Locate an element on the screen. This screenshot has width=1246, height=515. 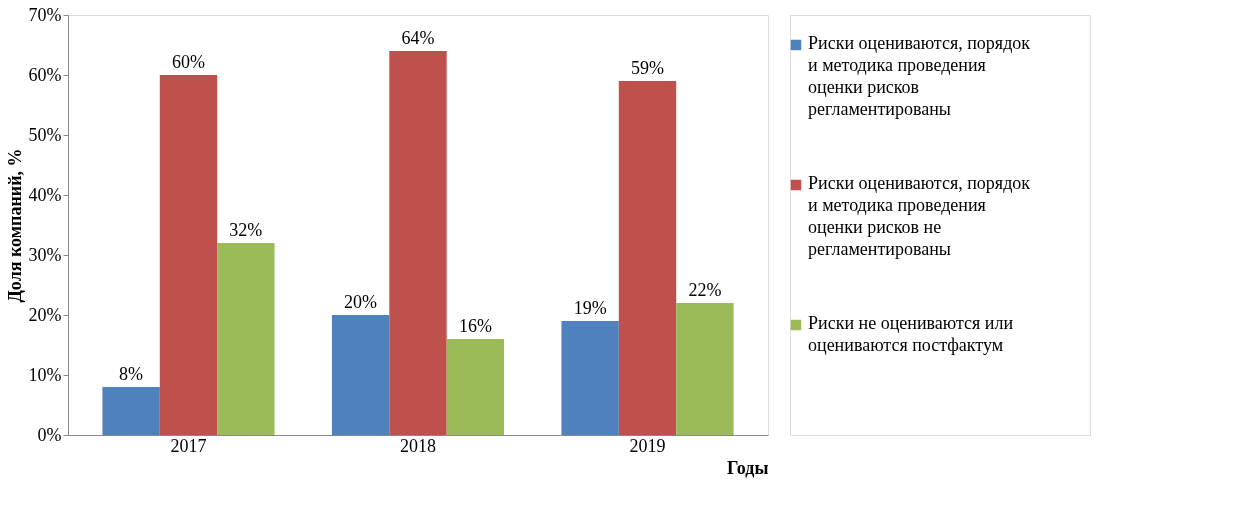
y-axis-title: Доля компаний, % is located at coordinates (14, 225).